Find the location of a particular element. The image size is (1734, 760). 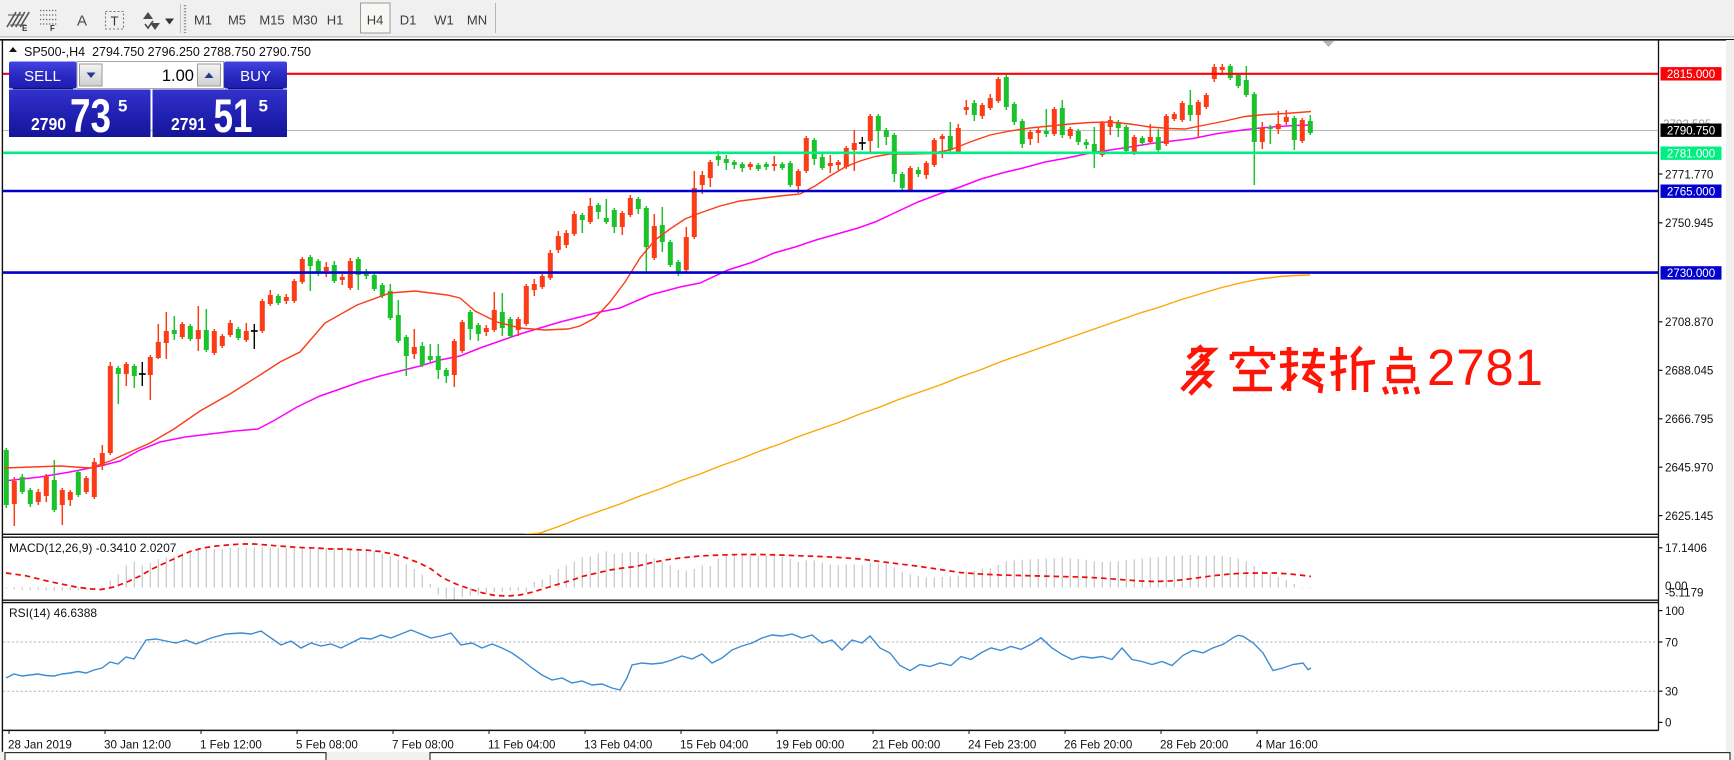

svg-text: 2645.970 is located at coordinates (1689, 468).